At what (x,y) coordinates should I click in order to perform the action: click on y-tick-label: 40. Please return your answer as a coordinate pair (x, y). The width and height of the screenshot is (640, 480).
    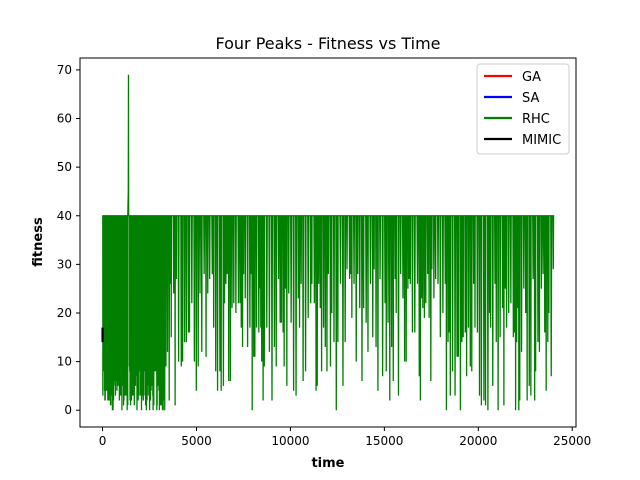
    Looking at the image, I should click on (64, 216).